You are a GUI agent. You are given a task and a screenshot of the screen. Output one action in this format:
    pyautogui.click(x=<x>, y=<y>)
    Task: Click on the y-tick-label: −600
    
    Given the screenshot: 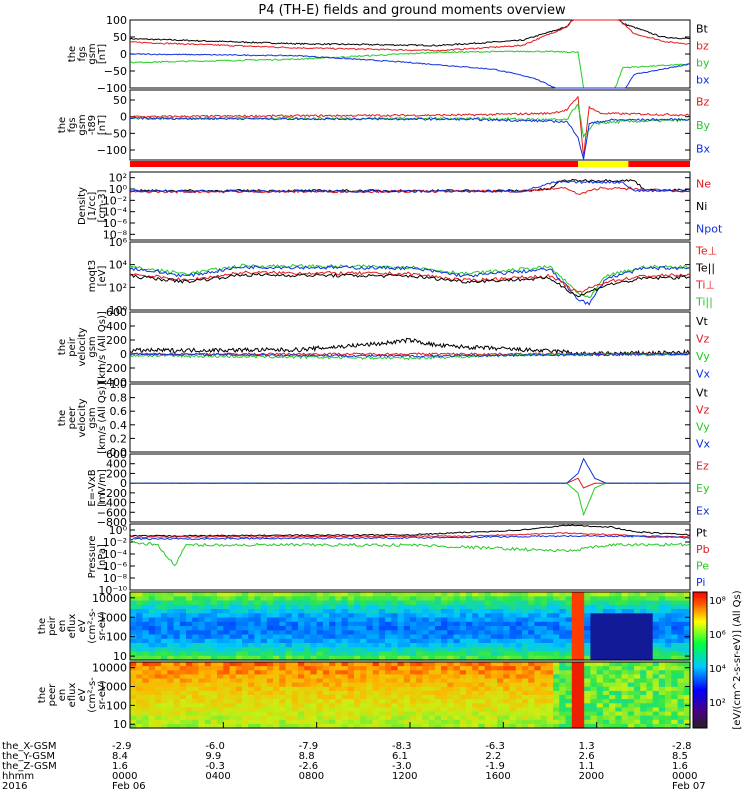 What is the action you would take?
    pyautogui.click(x=112, y=512)
    